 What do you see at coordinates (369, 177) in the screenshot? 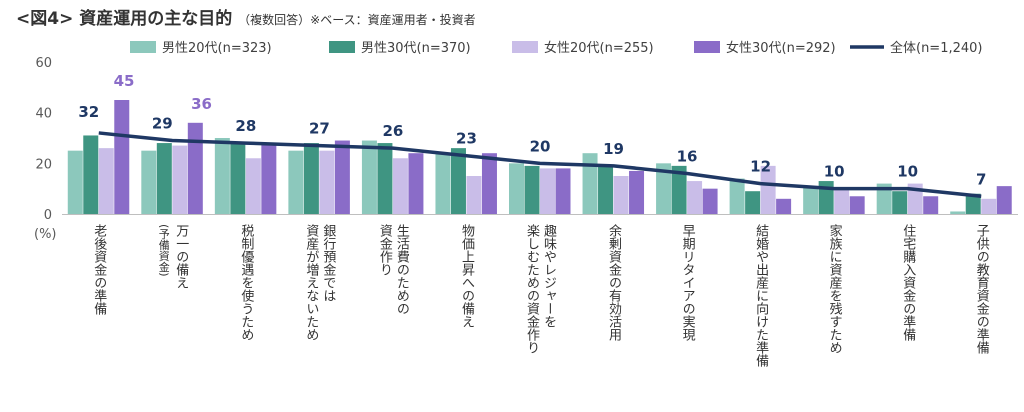
I see `bar-s0-c4` at bounding box center [369, 177].